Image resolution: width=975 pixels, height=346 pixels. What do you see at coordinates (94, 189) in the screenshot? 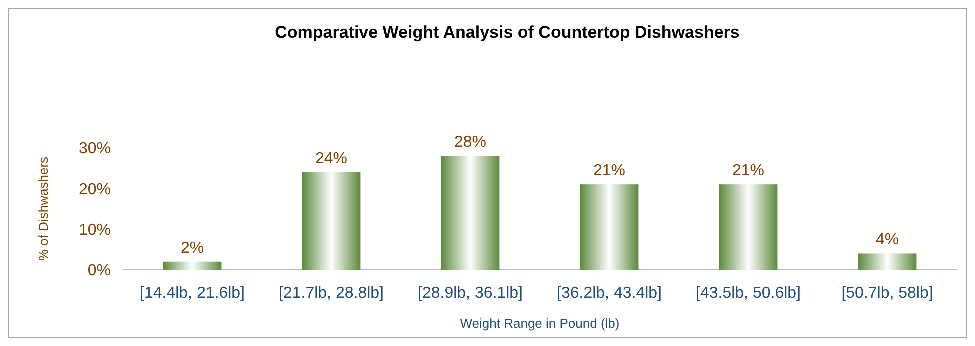
I see `y-tick-label: 20%` at bounding box center [94, 189].